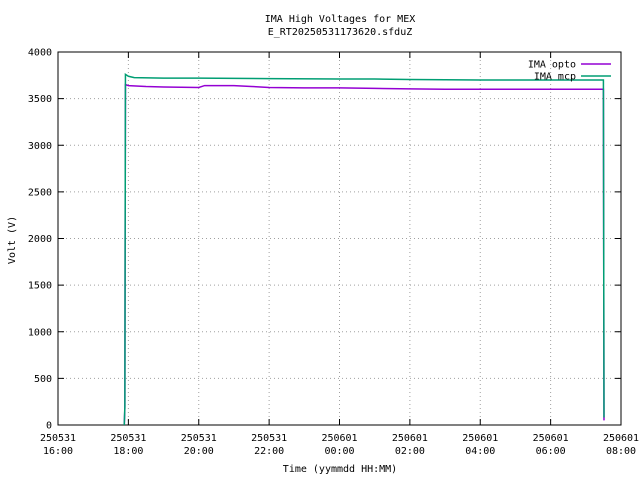 The width and height of the screenshot is (640, 480). I want to click on x-tick-label: 250601 02:00, so click(410, 445).